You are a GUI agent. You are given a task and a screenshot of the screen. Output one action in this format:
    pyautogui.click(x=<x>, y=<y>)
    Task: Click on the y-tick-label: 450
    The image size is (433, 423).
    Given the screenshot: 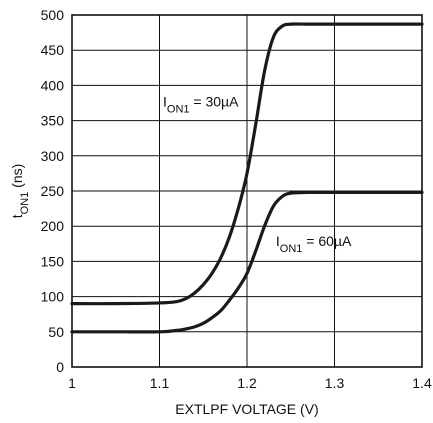 What is the action you would take?
    pyautogui.click(x=53, y=50)
    